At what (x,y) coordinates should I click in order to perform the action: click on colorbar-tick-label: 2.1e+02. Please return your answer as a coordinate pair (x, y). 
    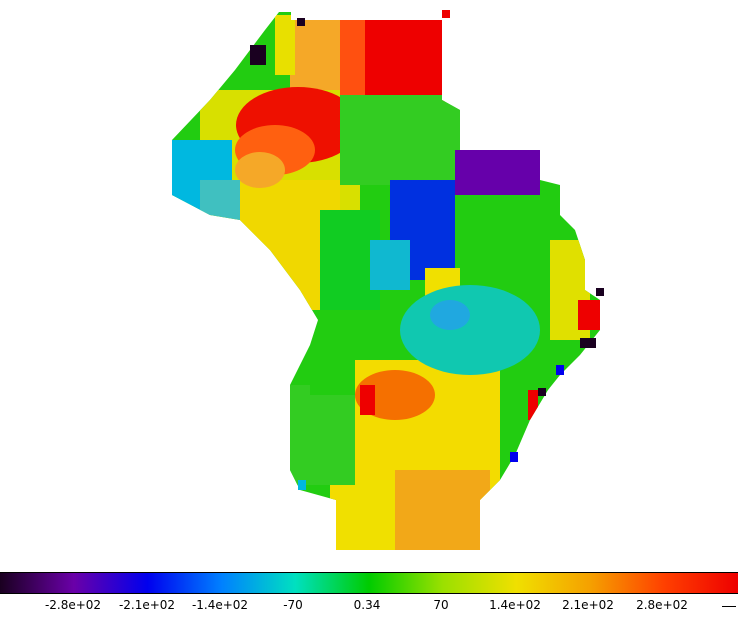
    Looking at the image, I should click on (588, 605).